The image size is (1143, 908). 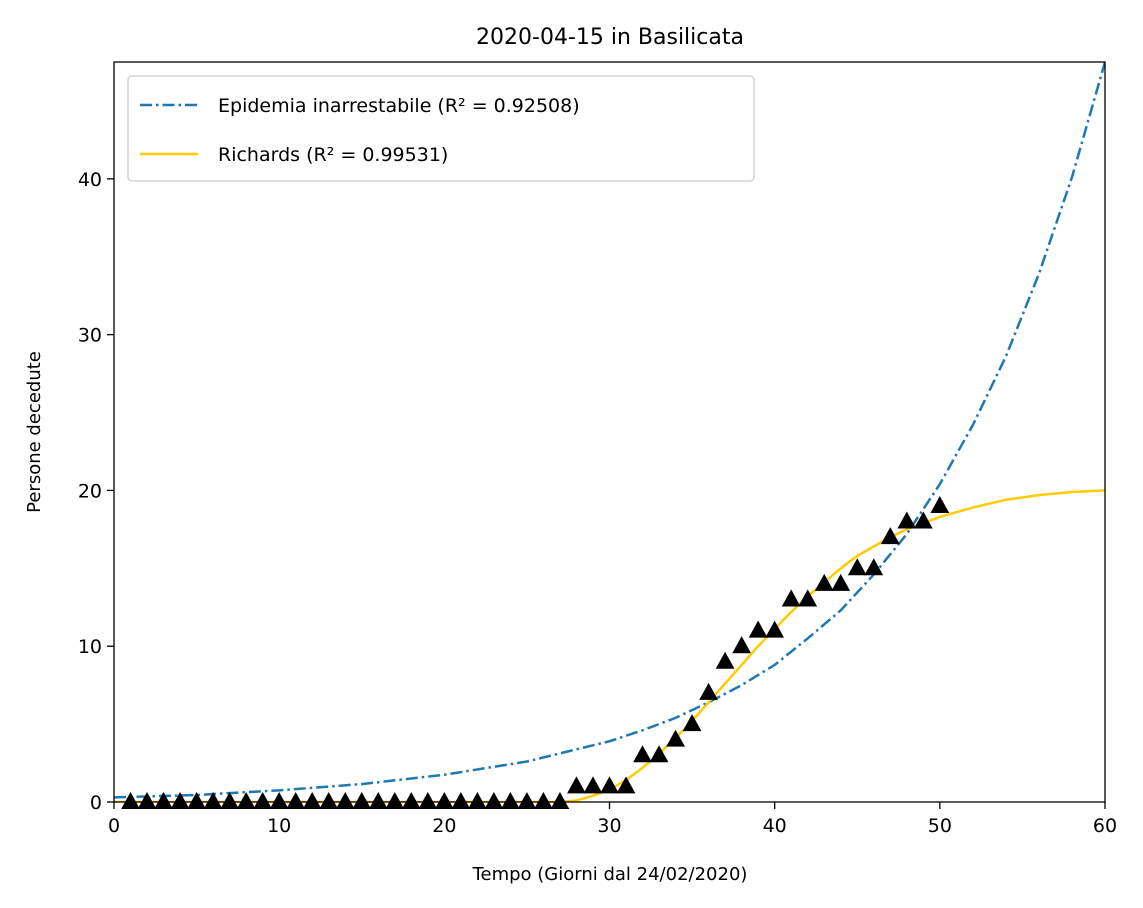 What do you see at coordinates (90, 491) in the screenshot?
I see `y-tick-label: 20` at bounding box center [90, 491].